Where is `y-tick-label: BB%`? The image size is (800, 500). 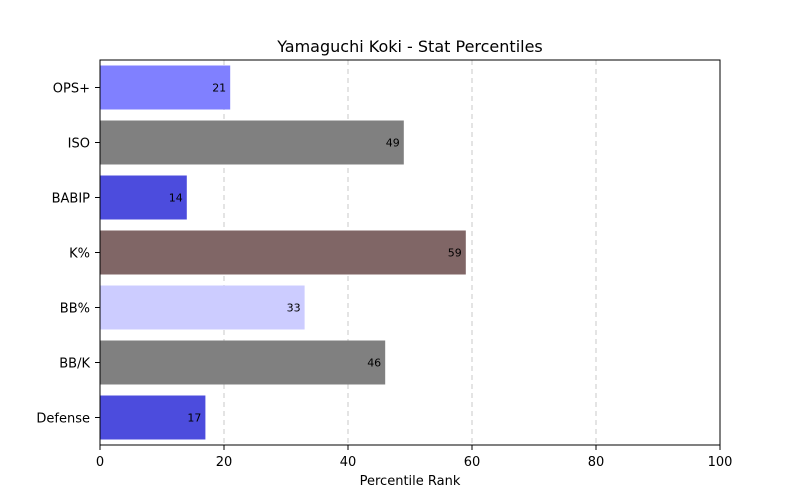 y-tick-label: BB% is located at coordinates (75, 309).